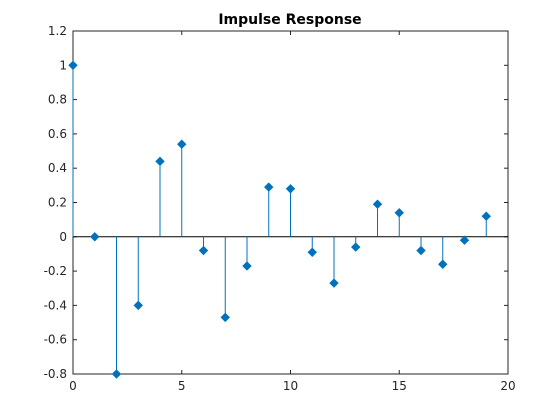 Image resolution: width=560 pixels, height=420 pixels. I want to click on x-tick-label: 20, so click(507, 386).